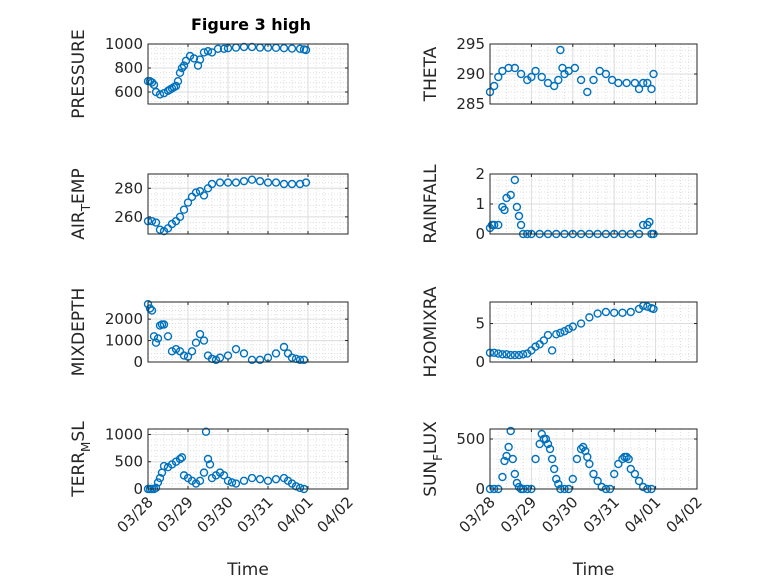  What do you see at coordinates (124, 319) in the screenshot?
I see `y-tick-label: 2000` at bounding box center [124, 319].